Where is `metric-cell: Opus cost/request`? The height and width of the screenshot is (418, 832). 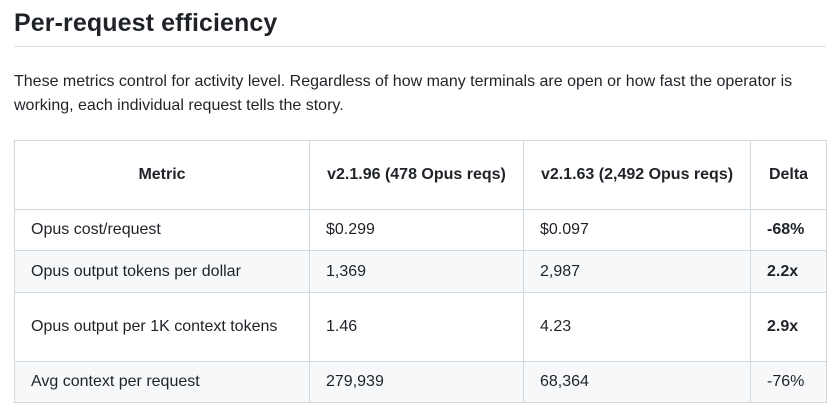 metric-cell: Opus cost/request is located at coordinates (162, 230).